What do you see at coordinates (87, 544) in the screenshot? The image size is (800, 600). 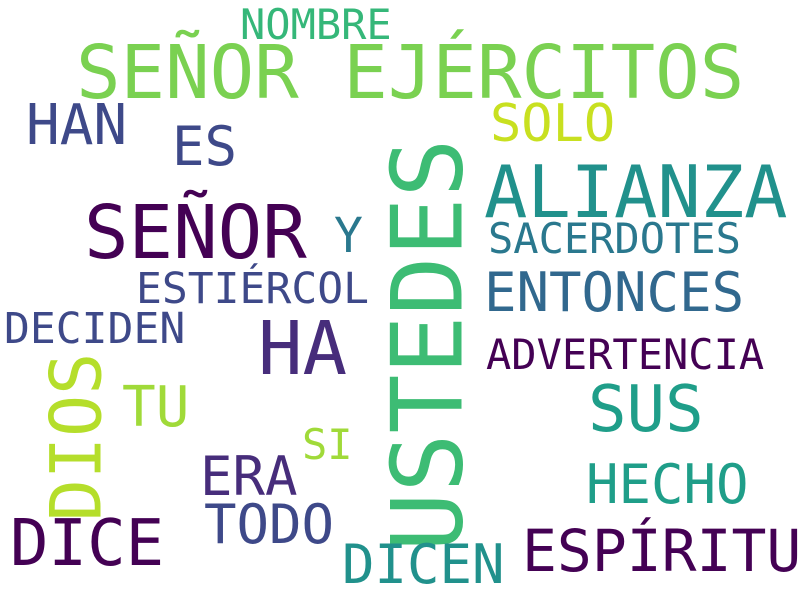 I see `word-dice: DICE` at bounding box center [87, 544].